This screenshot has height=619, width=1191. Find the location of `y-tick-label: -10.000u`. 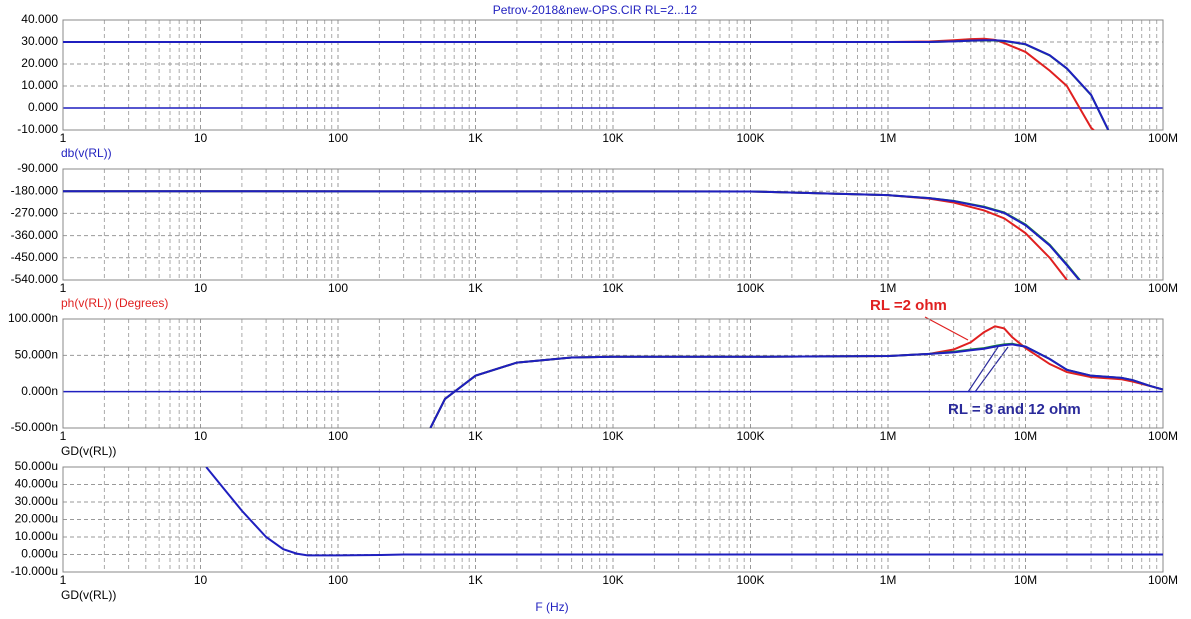

y-tick-label: -10.000u is located at coordinates (34, 571).